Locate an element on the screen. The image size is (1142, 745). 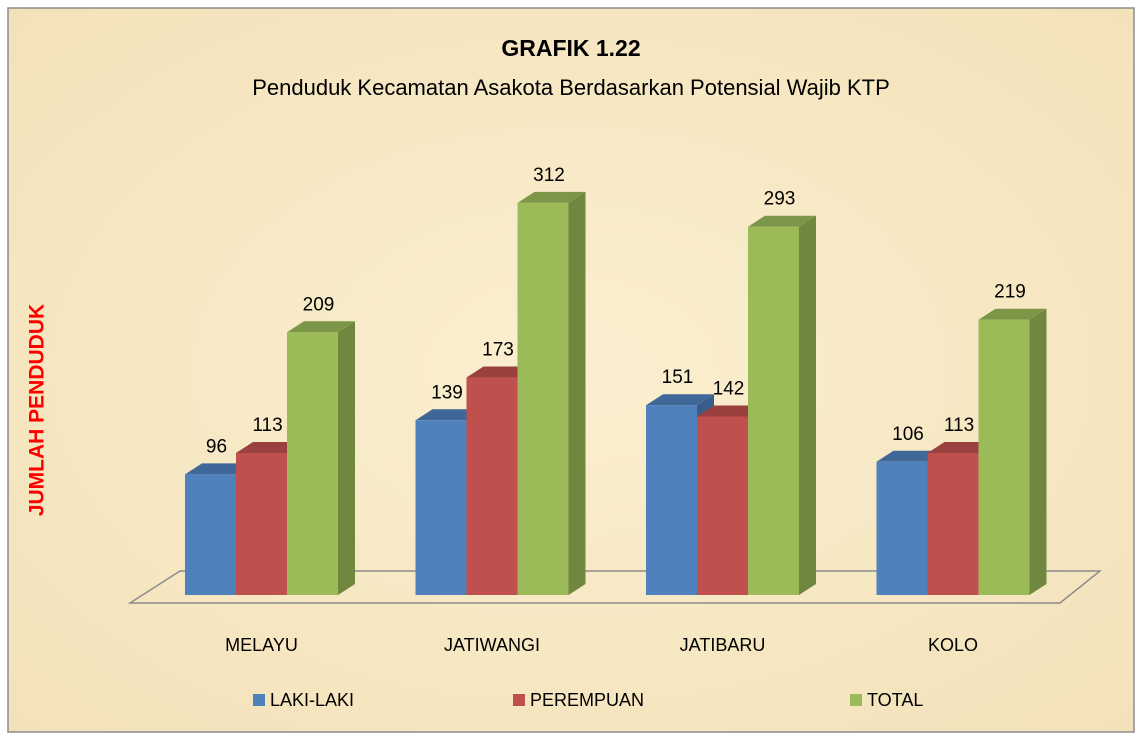
data-label: 96 is located at coordinates (216, 446).